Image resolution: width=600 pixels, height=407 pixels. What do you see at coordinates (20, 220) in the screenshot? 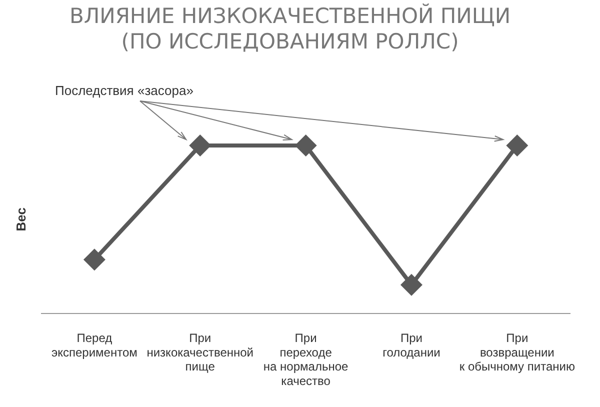
I see `y-axis-title: Вес` at bounding box center [20, 220].